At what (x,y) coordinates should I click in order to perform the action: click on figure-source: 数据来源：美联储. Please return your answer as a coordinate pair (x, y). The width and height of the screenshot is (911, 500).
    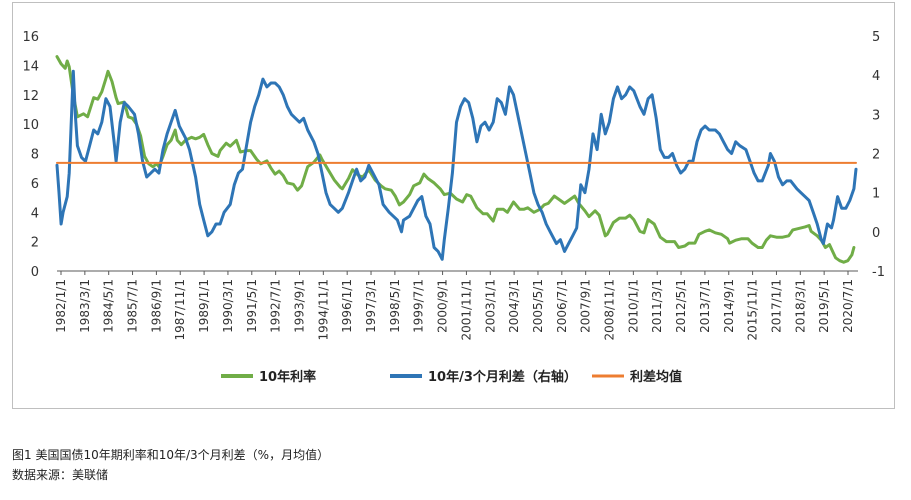
    Looking at the image, I should click on (60, 475).